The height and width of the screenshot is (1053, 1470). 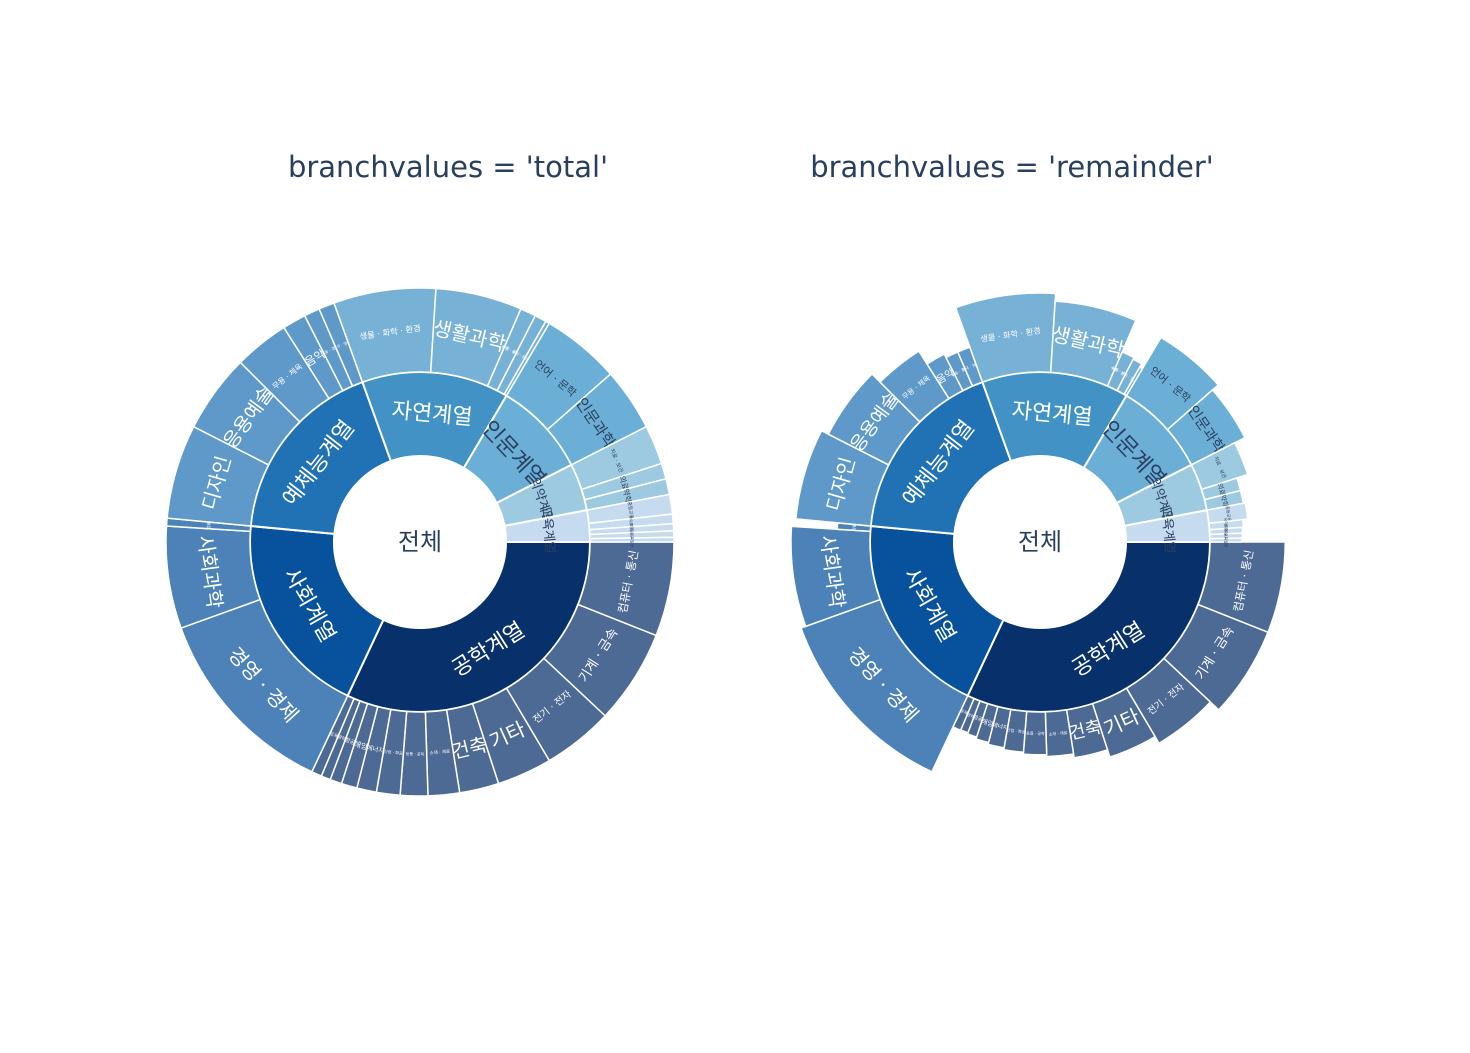 I want to click on chart-title-total: branchvalues = 'total', so click(x=448, y=167).